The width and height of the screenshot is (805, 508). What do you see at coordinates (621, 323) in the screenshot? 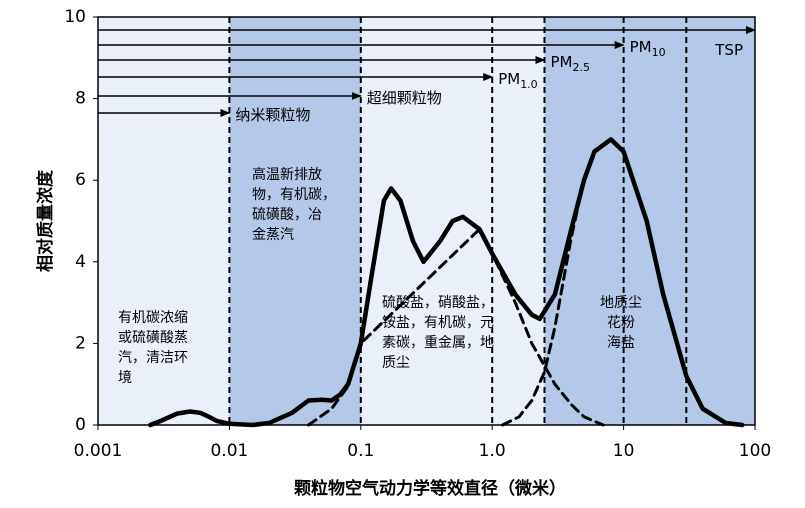
I see `region-note: 花粉` at bounding box center [621, 323].